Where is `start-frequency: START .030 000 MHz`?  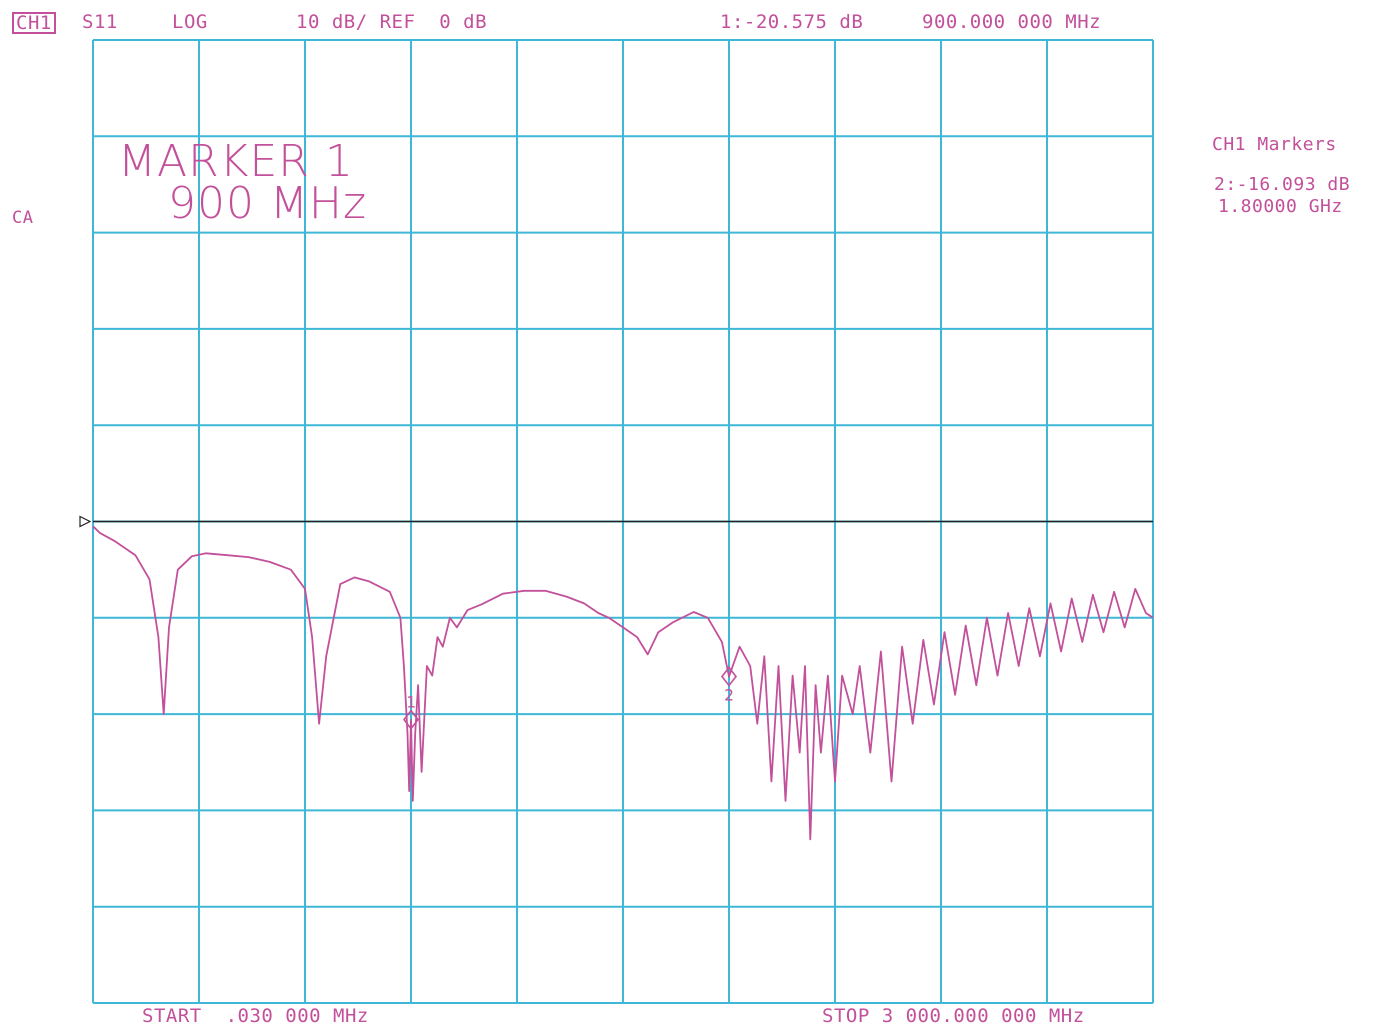 start-frequency: START .030 000 MHz is located at coordinates (255, 1016).